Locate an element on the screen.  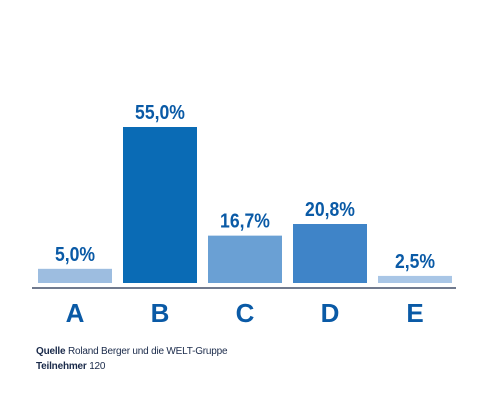
source-note: Quelle Roland Berger und die WELT-Gruppe is located at coordinates (132, 351).